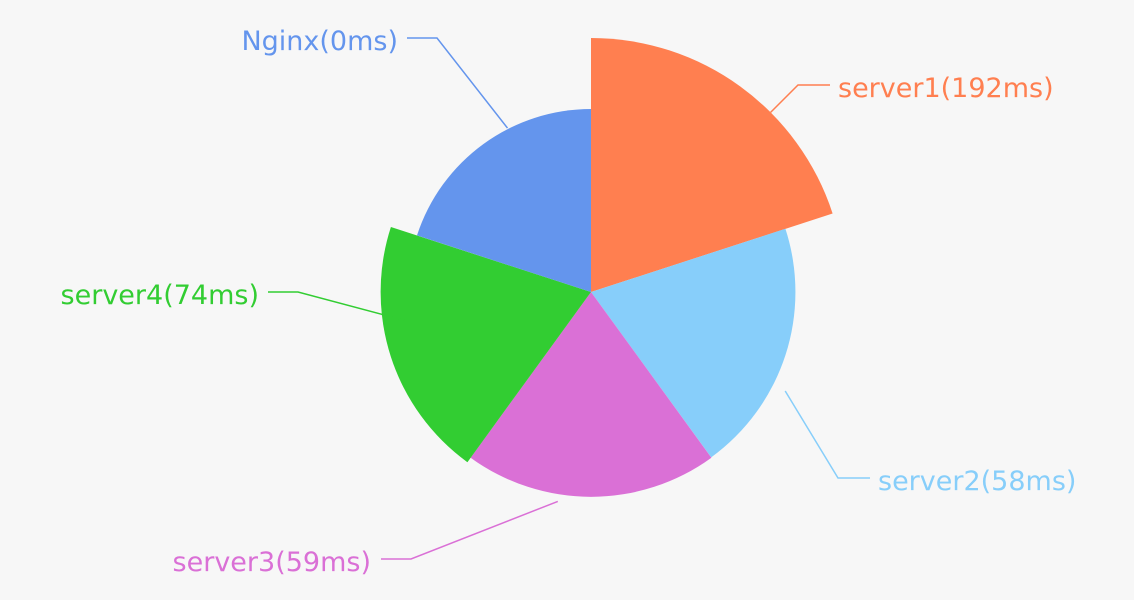 Image resolution: width=1134 pixels, height=600 pixels. I want to click on slice-Nginx, so click(504, 200).